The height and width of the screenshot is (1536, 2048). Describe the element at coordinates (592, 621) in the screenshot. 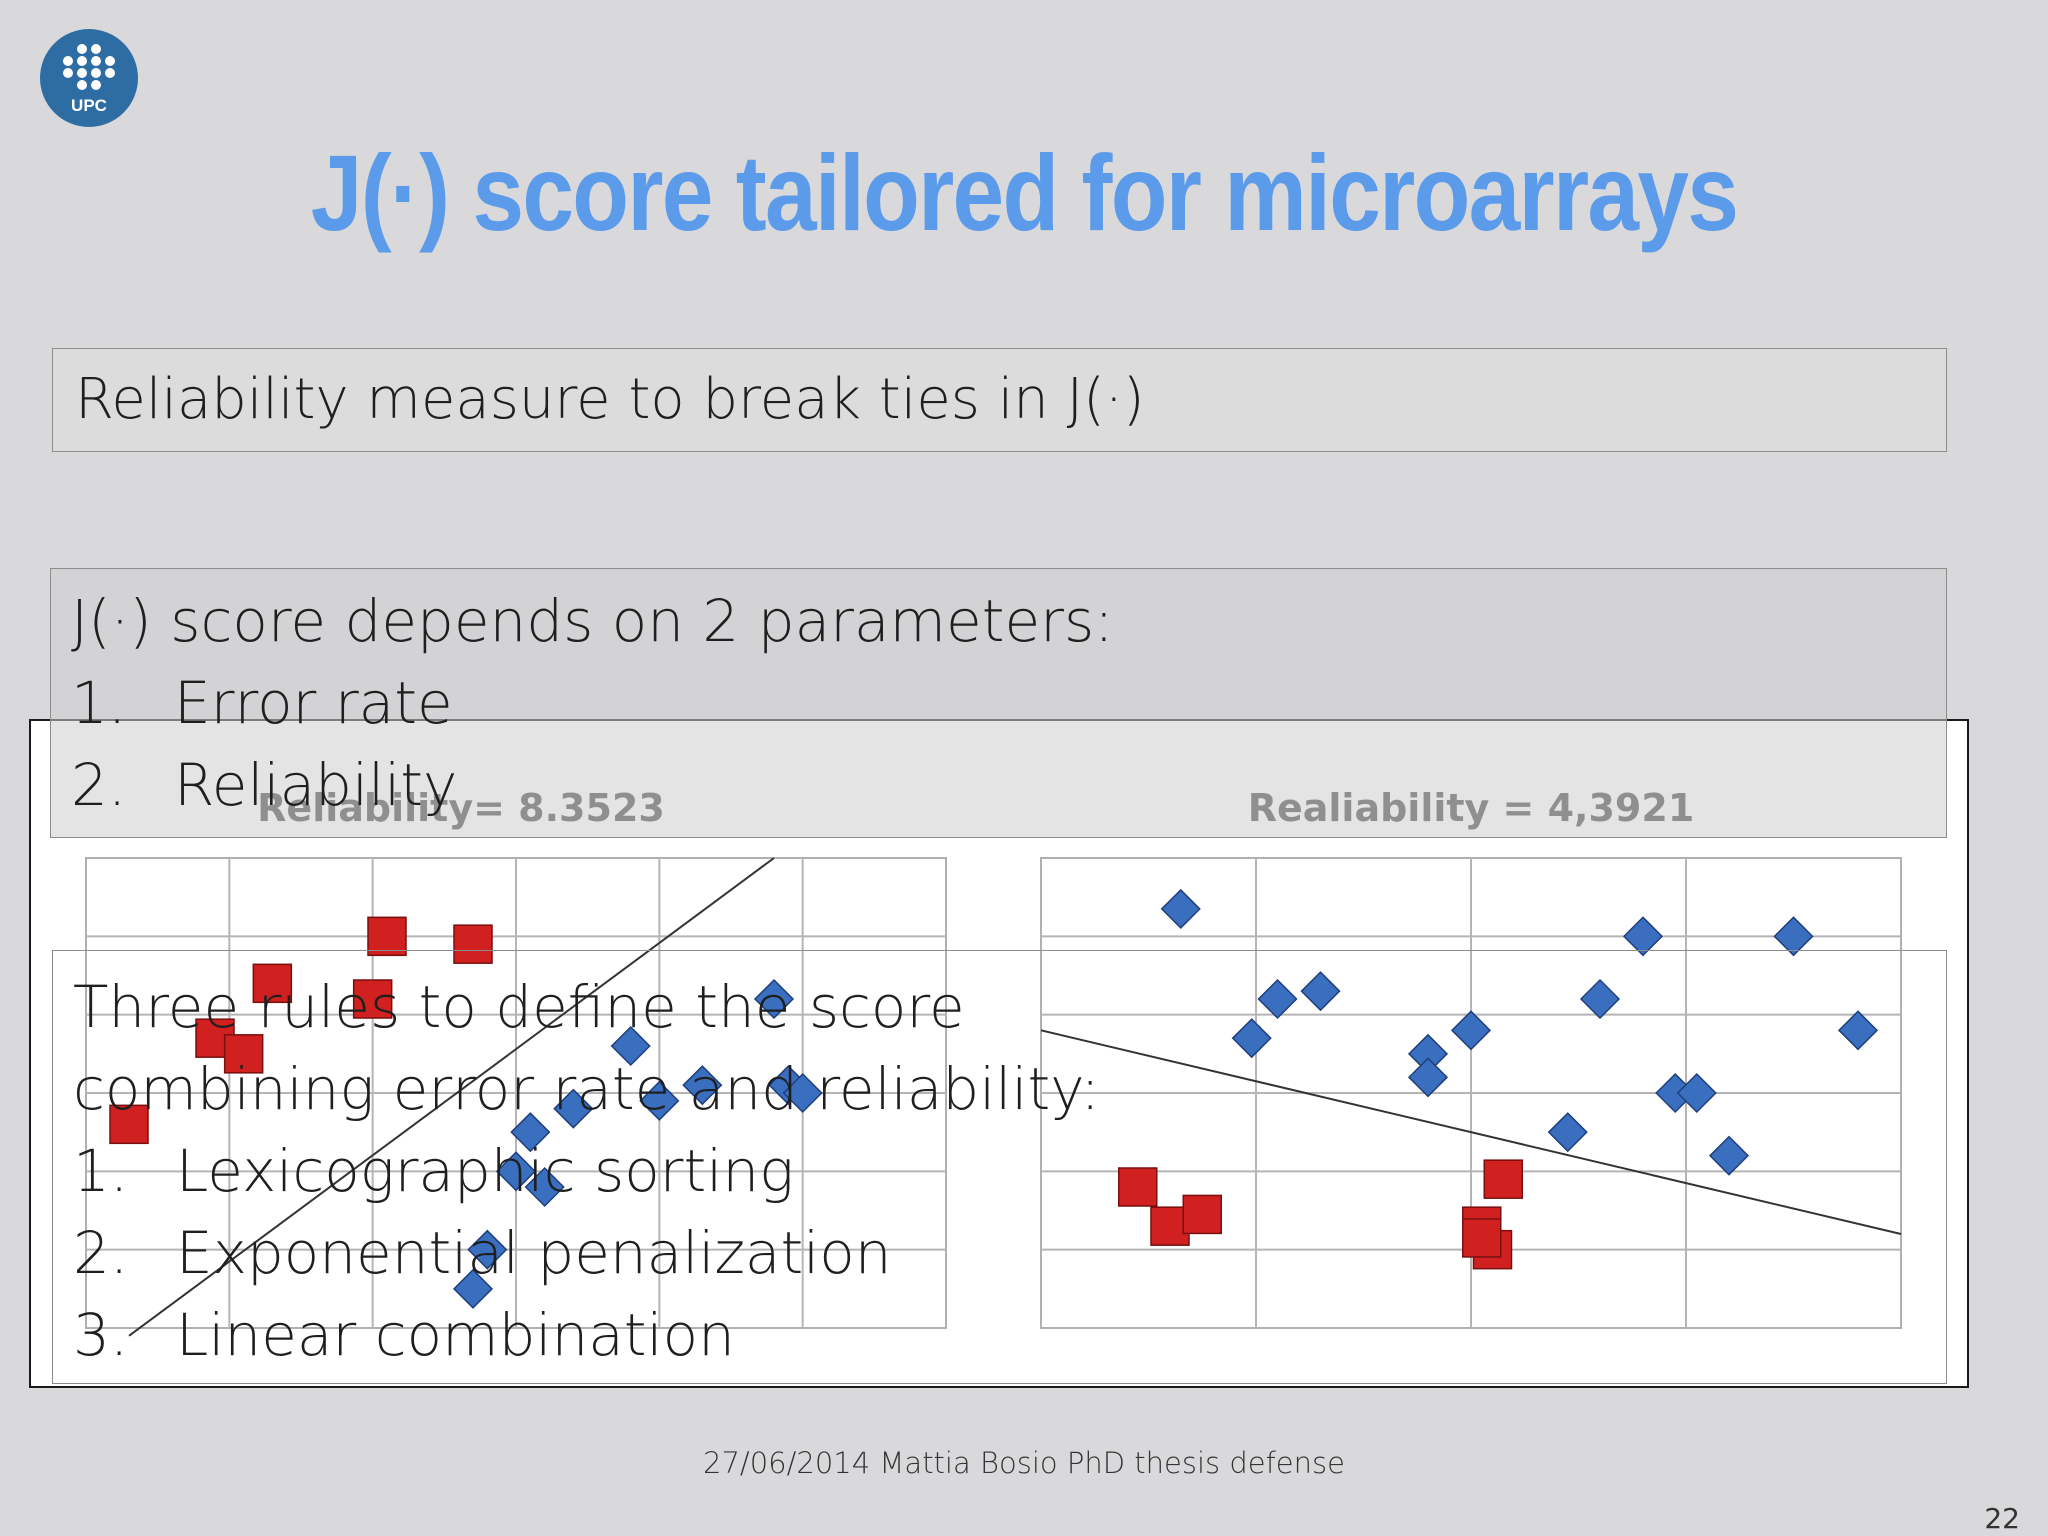

I see `parameters-heading: J(·) score depends on 2 parameters:` at that location.